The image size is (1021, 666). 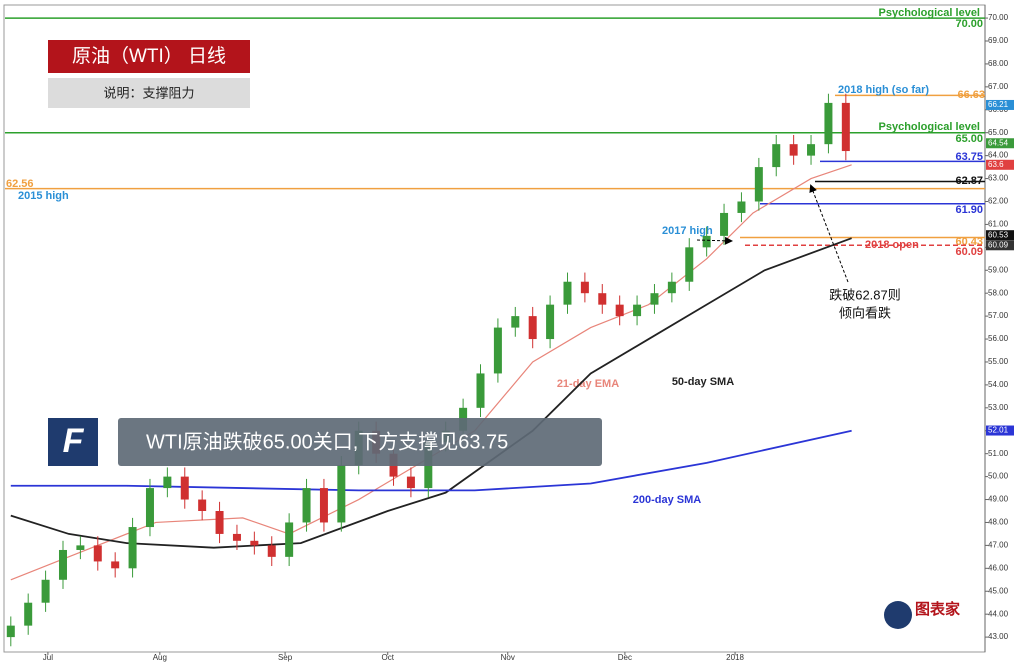 I want to click on y-tick-label: 50.00, so click(x=998, y=476).